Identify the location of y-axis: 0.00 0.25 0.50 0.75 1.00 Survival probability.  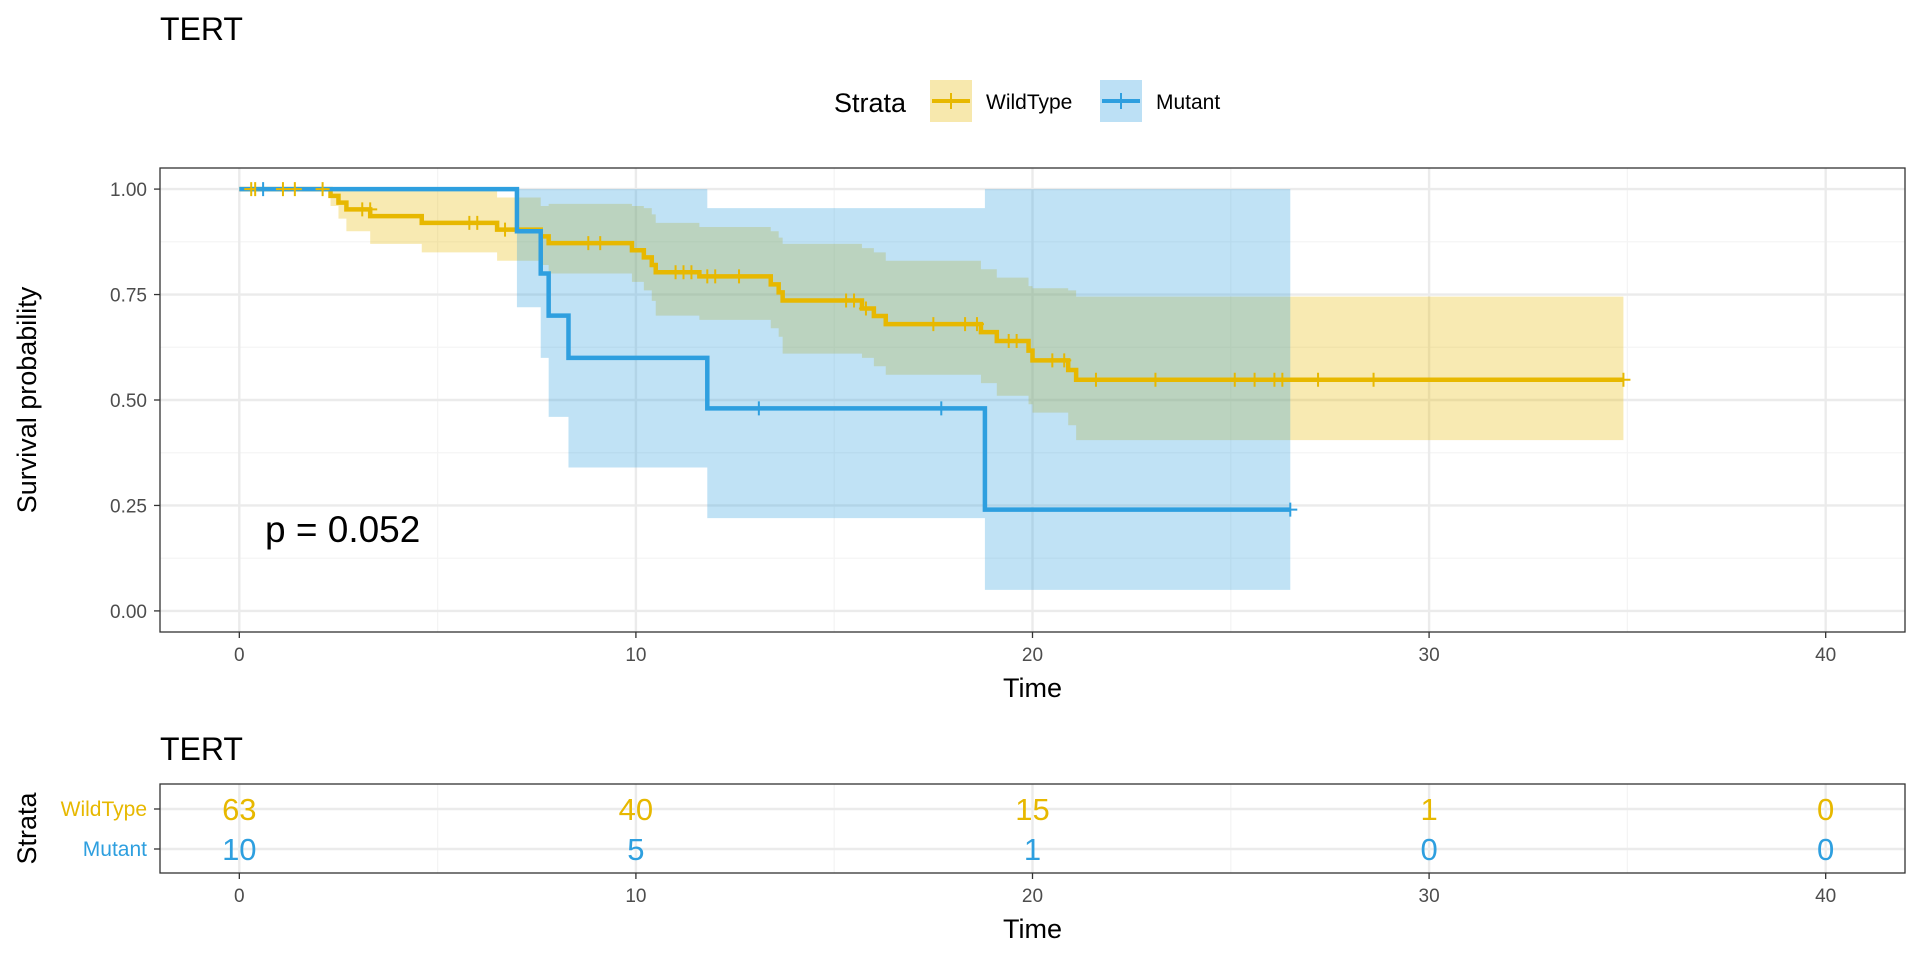
(86, 401).